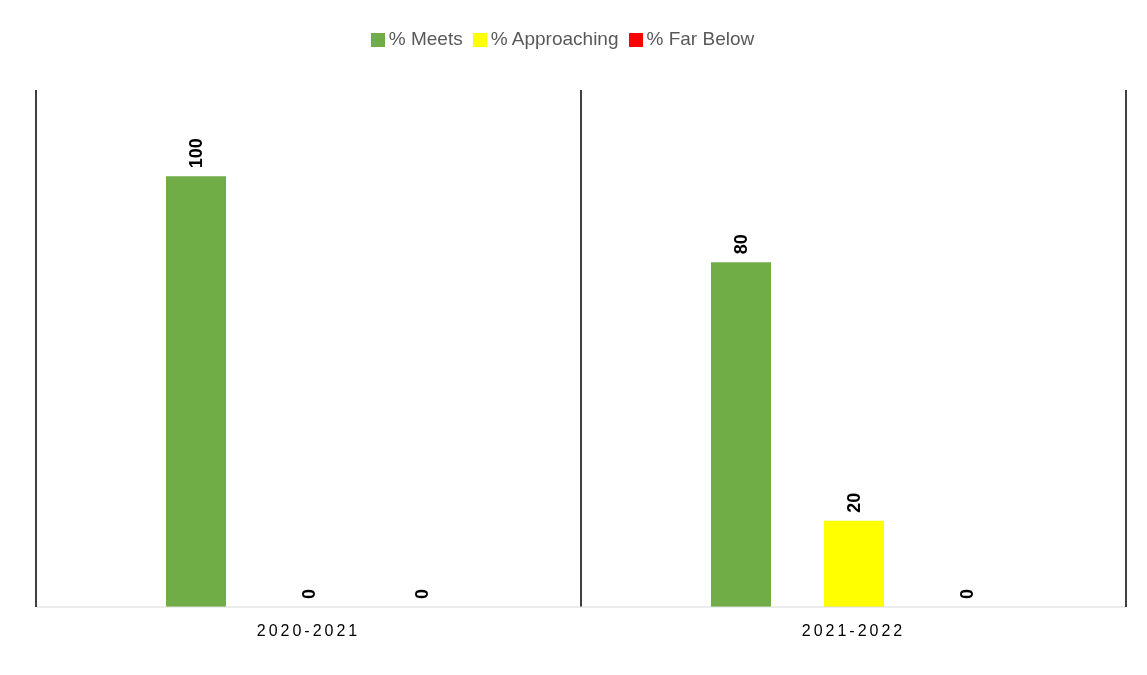 This screenshot has height=675, width=1147. Describe the element at coordinates (853, 631) in the screenshot. I see `x-tick-label: 2021-2022` at that location.